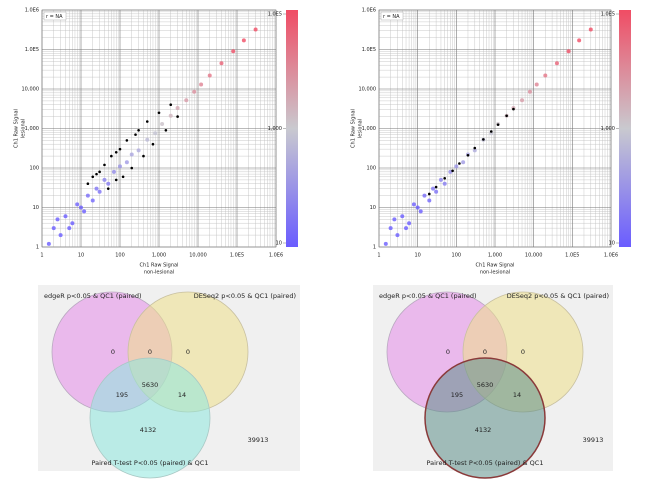  Describe the element at coordinates (608, 15) in the screenshot. I see `colorbar-label: 1.0E5` at that location.